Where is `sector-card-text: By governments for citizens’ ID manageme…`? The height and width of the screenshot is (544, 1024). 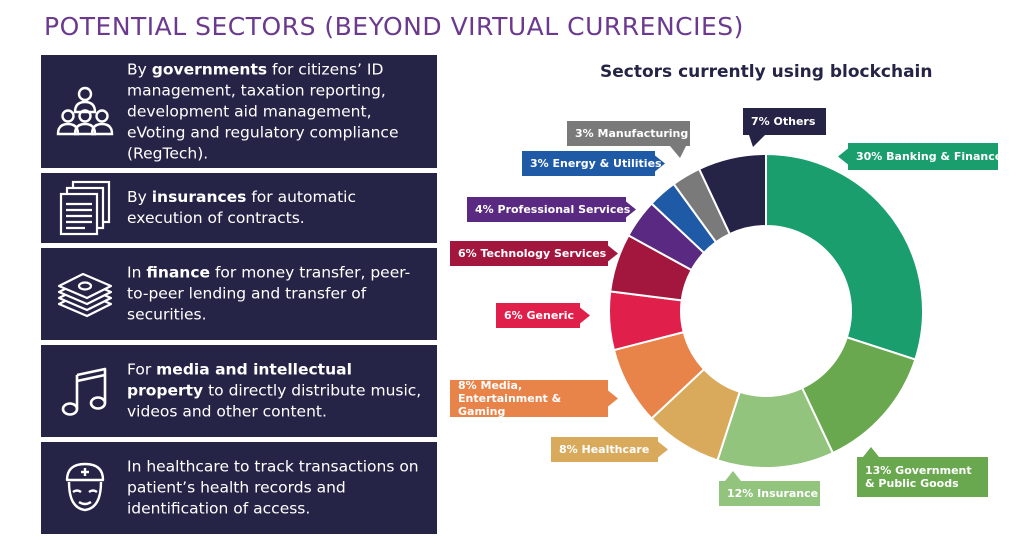
sector-card-text: By governments for citizens’ ID manageme… is located at coordinates (277, 111).